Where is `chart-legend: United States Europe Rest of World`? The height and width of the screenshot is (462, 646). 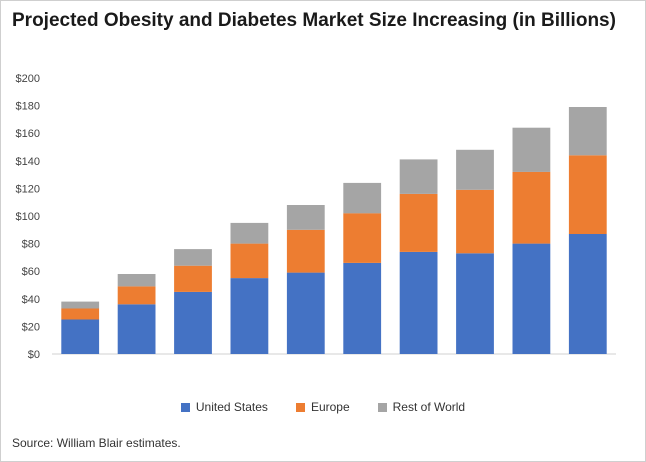 chart-legend: United States Europe Rest of World is located at coordinates (323, 407).